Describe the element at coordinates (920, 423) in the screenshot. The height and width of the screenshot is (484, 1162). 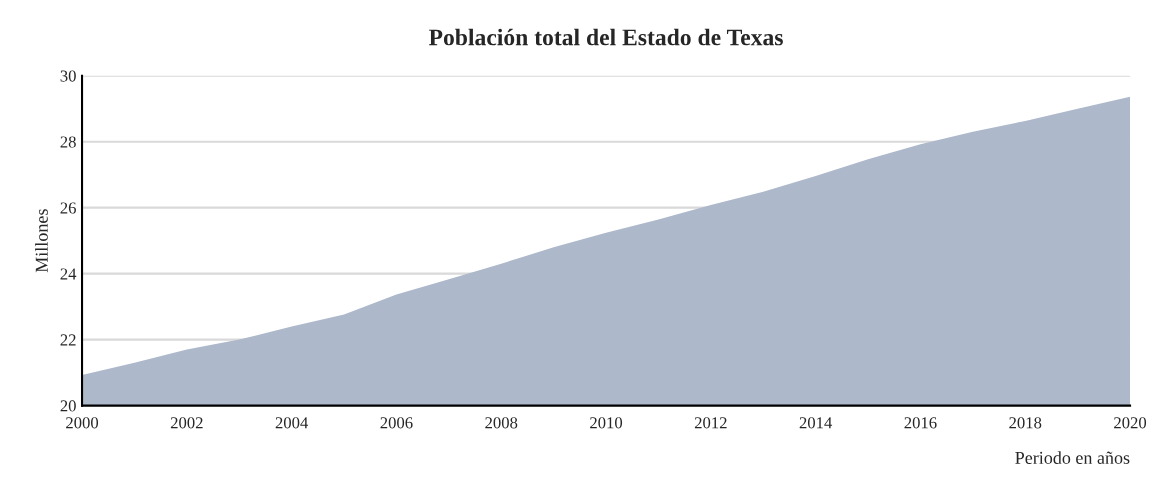
I see `x-tick-label: 2016` at that location.